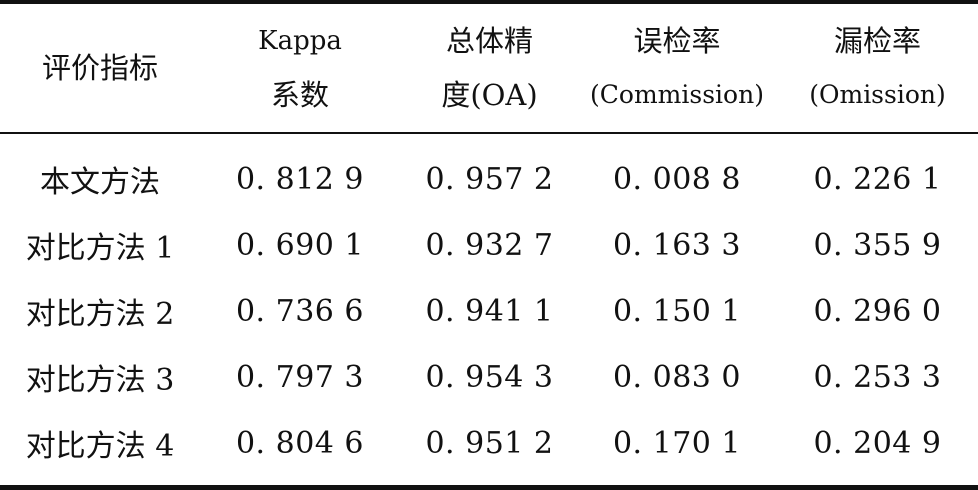 The image size is (978, 490). What do you see at coordinates (300, 245) in the screenshot?
I see `kappa-cell: 0. 690 1` at bounding box center [300, 245].